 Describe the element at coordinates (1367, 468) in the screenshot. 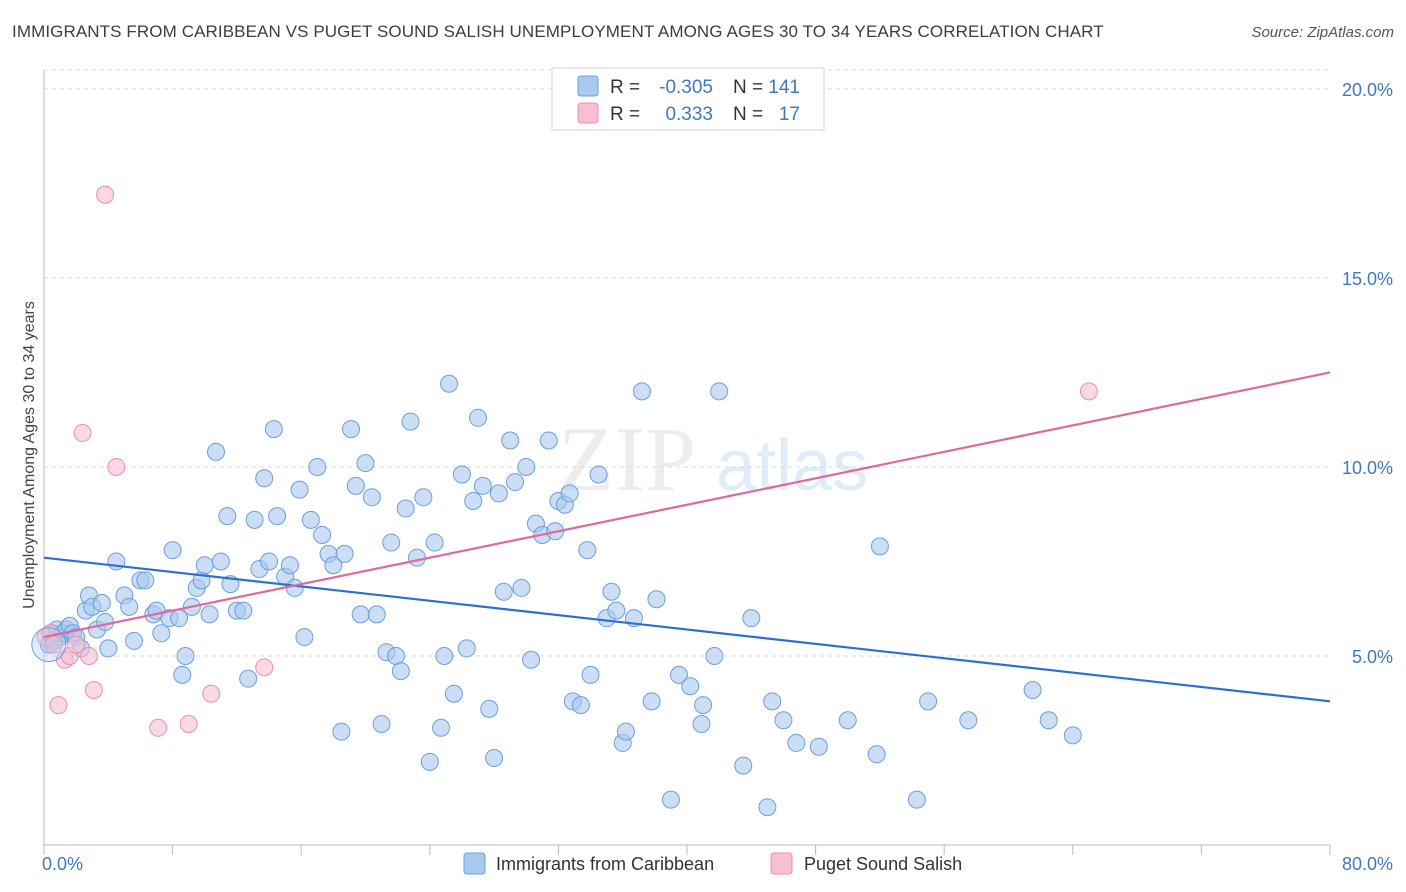

I see `y-tick-label: 10.0%` at that location.